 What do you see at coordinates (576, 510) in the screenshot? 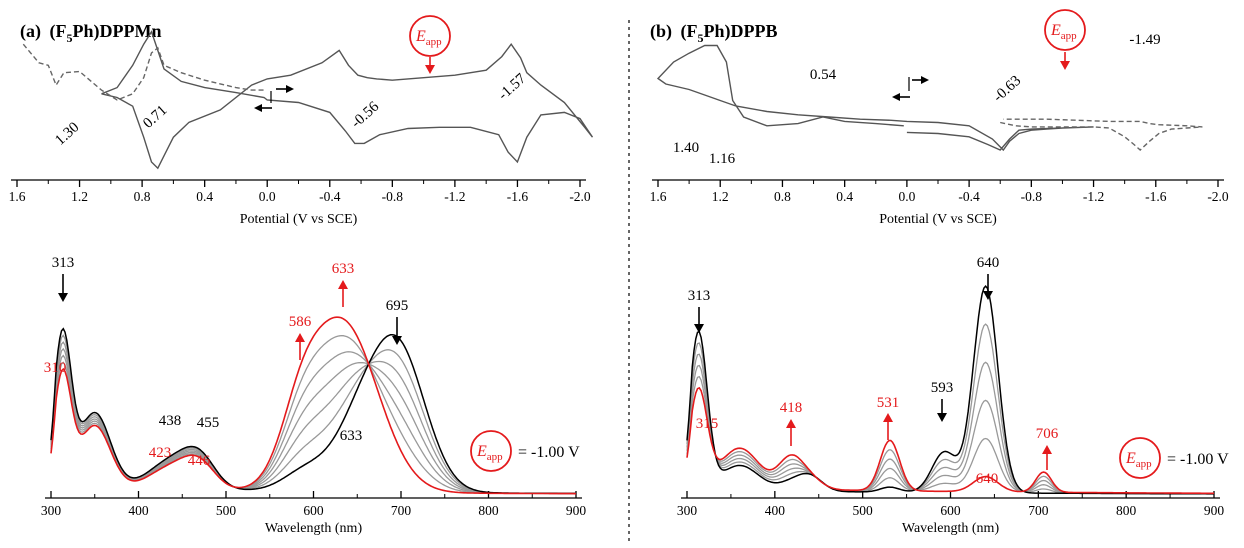
I see `uv_a-tick-label: 900` at bounding box center [576, 510].